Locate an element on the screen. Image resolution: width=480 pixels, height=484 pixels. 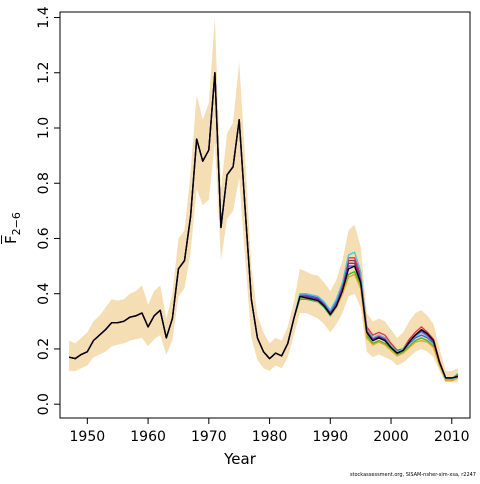
y-tick-label: 0.8 is located at coordinates (44, 183).